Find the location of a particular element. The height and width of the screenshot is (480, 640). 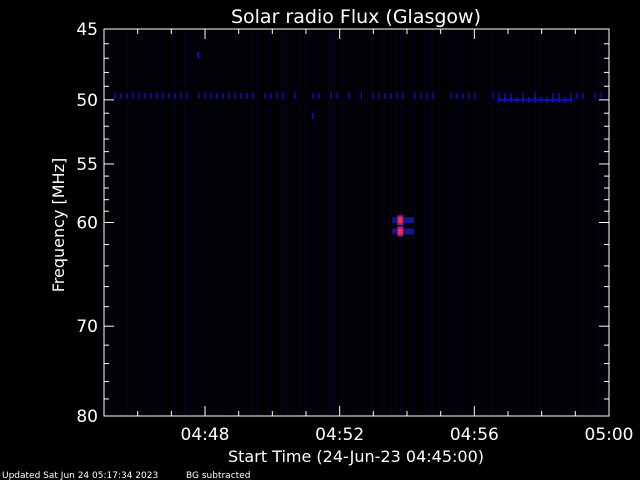

y-tick-label: 60 is located at coordinates (87, 224).